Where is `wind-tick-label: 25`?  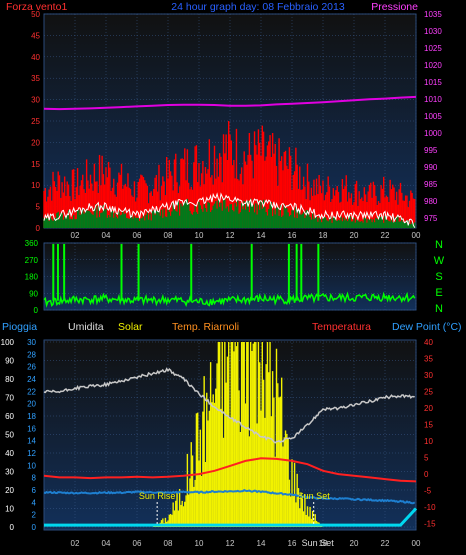 wind-tick-label: 25 is located at coordinates (35, 121).